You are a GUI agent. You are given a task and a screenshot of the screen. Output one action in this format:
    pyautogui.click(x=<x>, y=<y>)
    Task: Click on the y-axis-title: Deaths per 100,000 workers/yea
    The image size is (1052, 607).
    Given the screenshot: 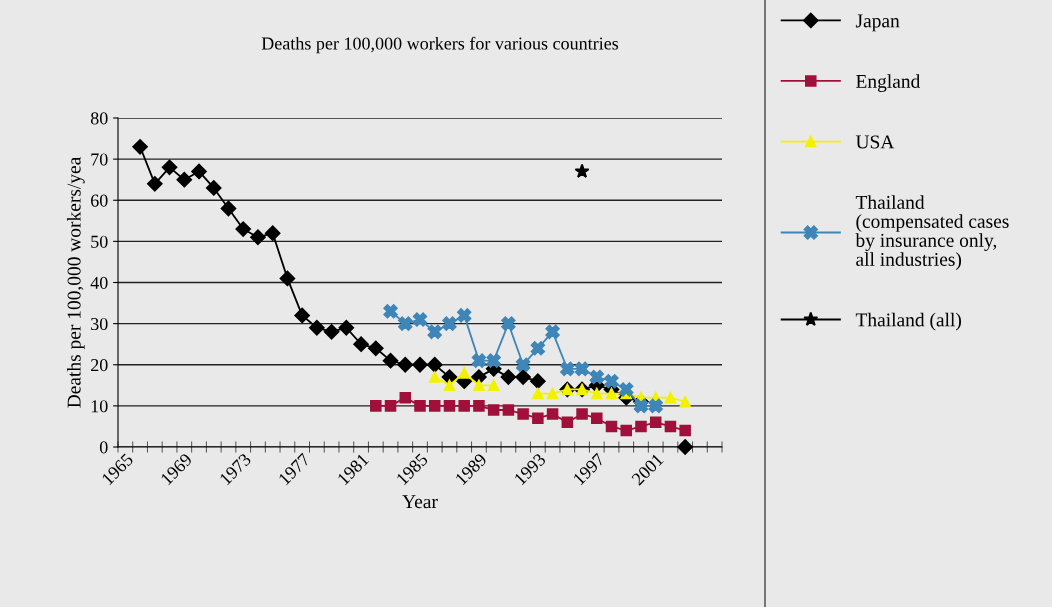 What is the action you would take?
    pyautogui.click(x=75, y=282)
    